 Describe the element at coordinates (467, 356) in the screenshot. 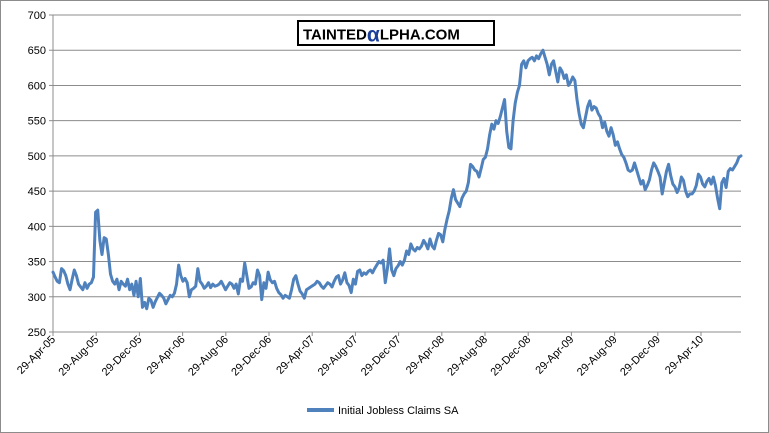

I see `x-tick-label: 29-Aug-08` at that location.